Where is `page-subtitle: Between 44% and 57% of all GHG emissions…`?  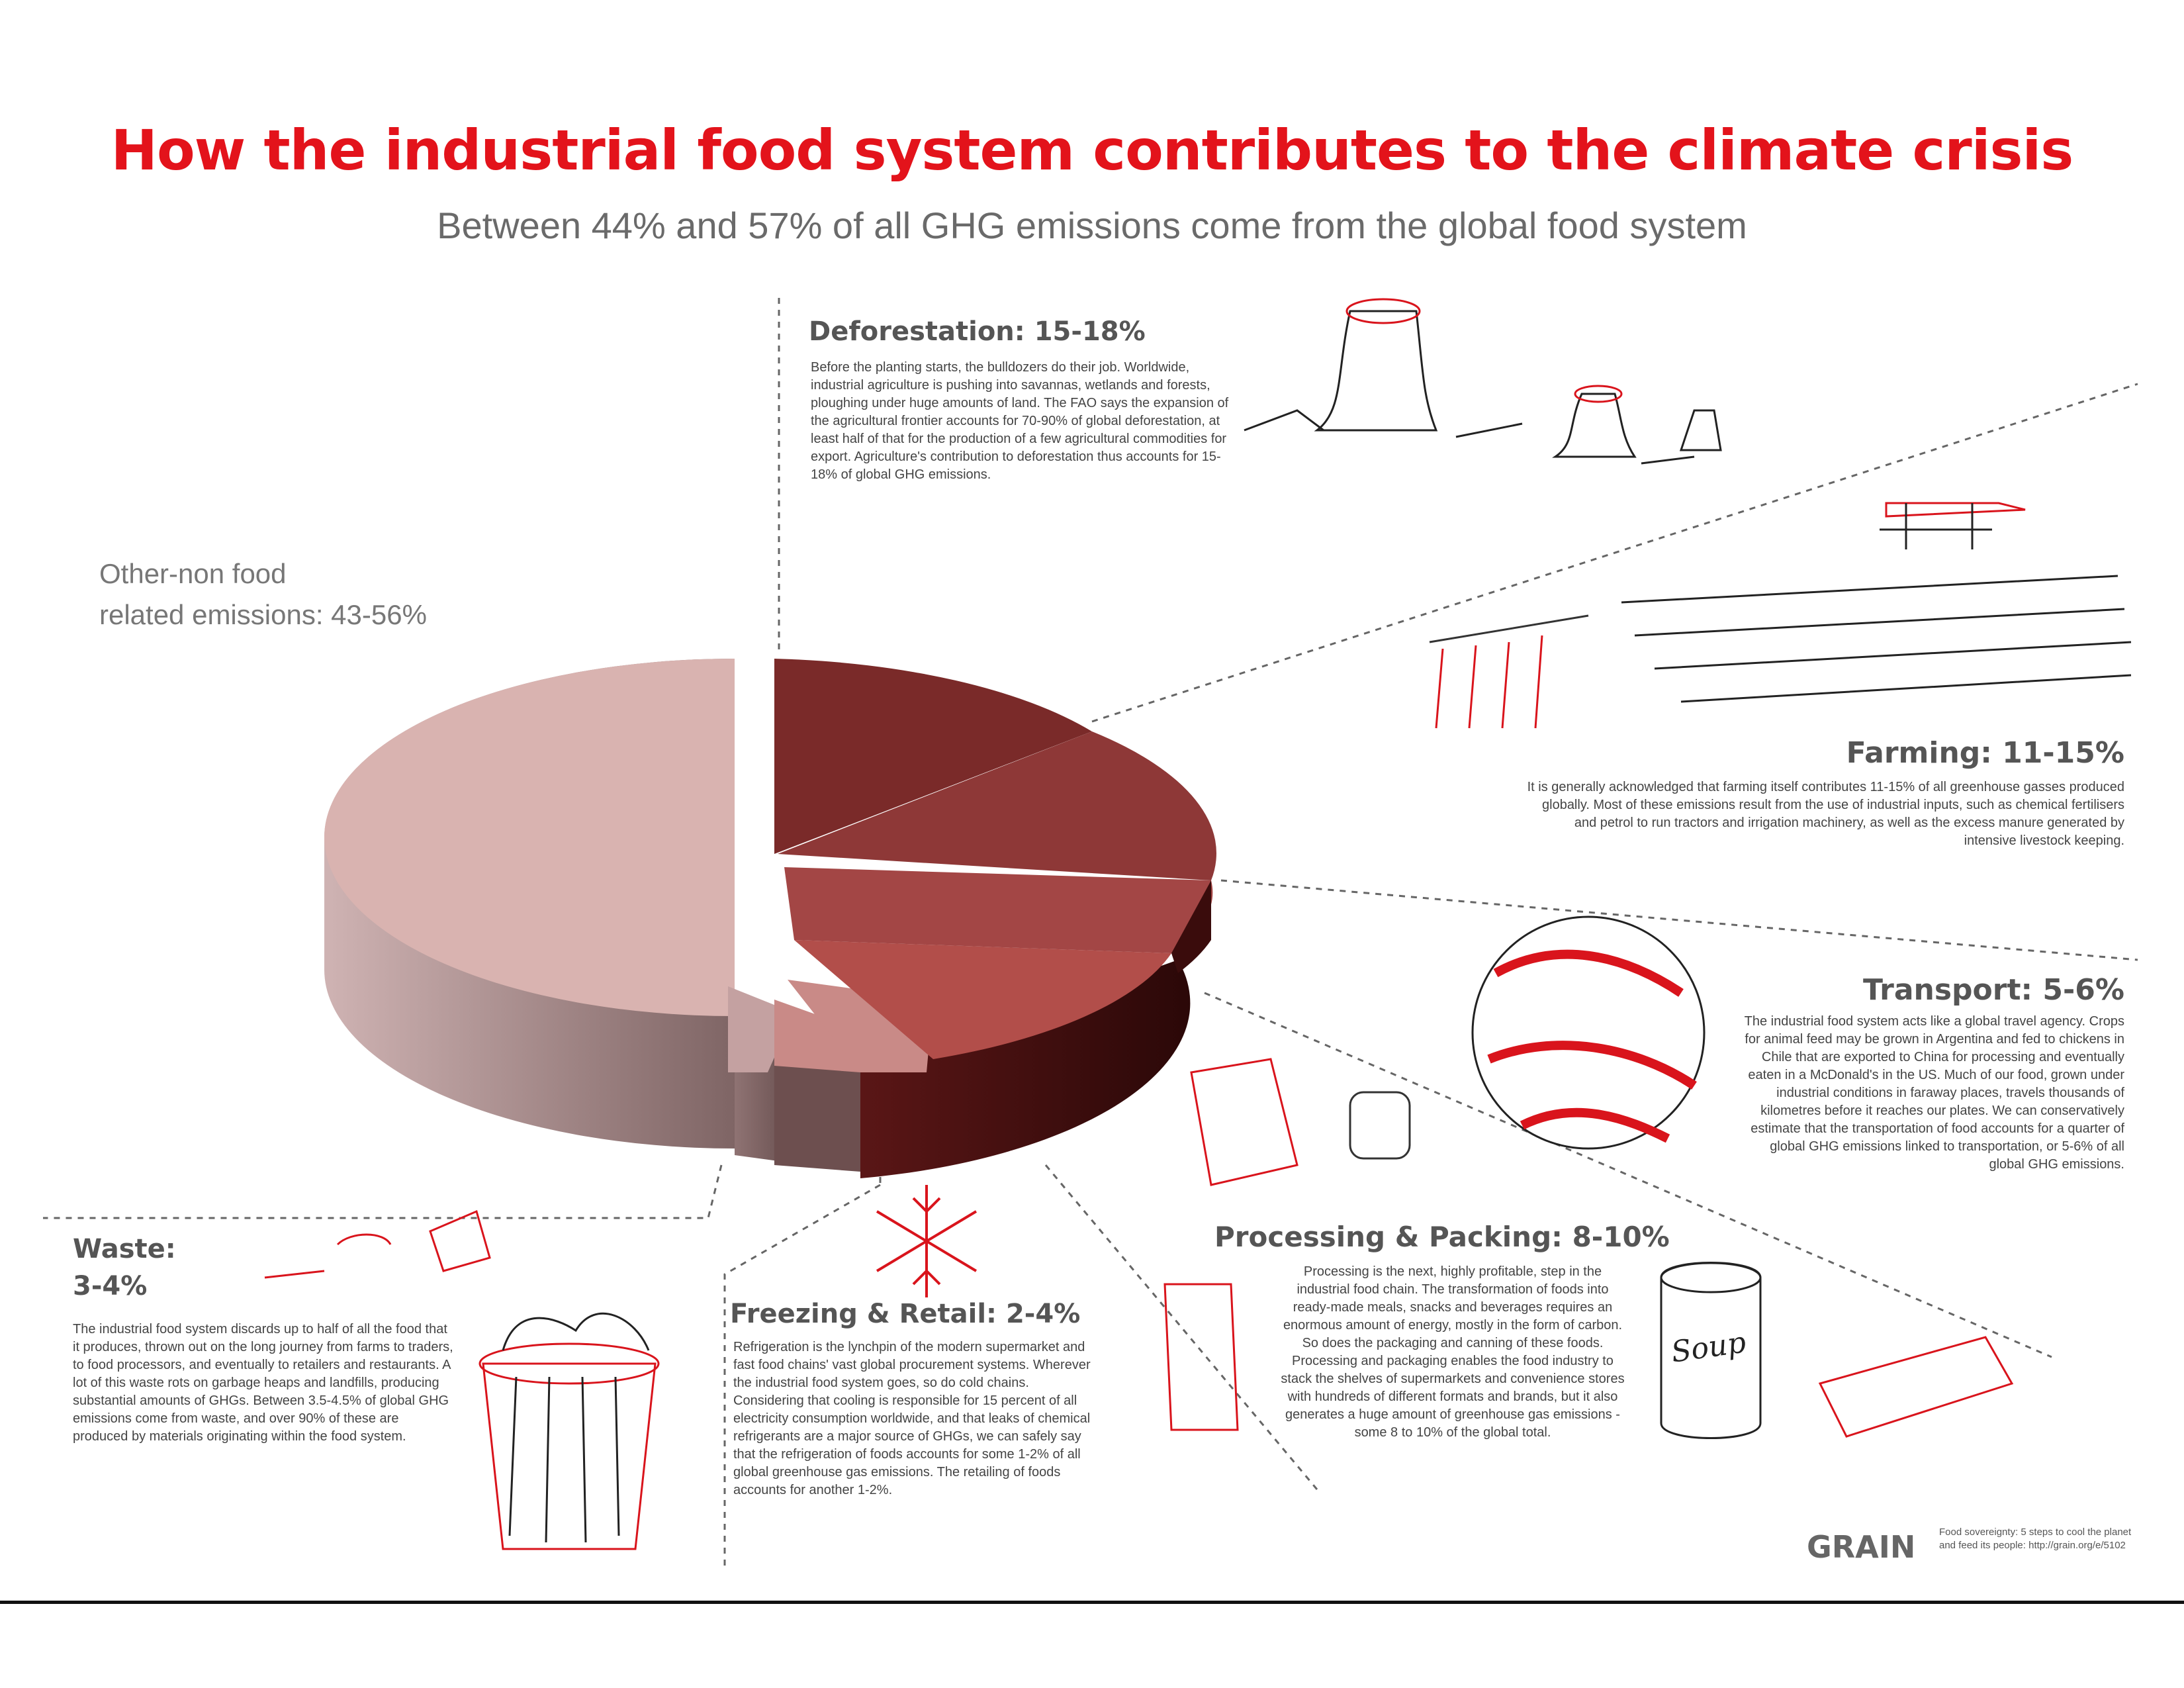
page-subtitle: Between 44% and 57% of all GHG emissions… is located at coordinates (1092, 225).